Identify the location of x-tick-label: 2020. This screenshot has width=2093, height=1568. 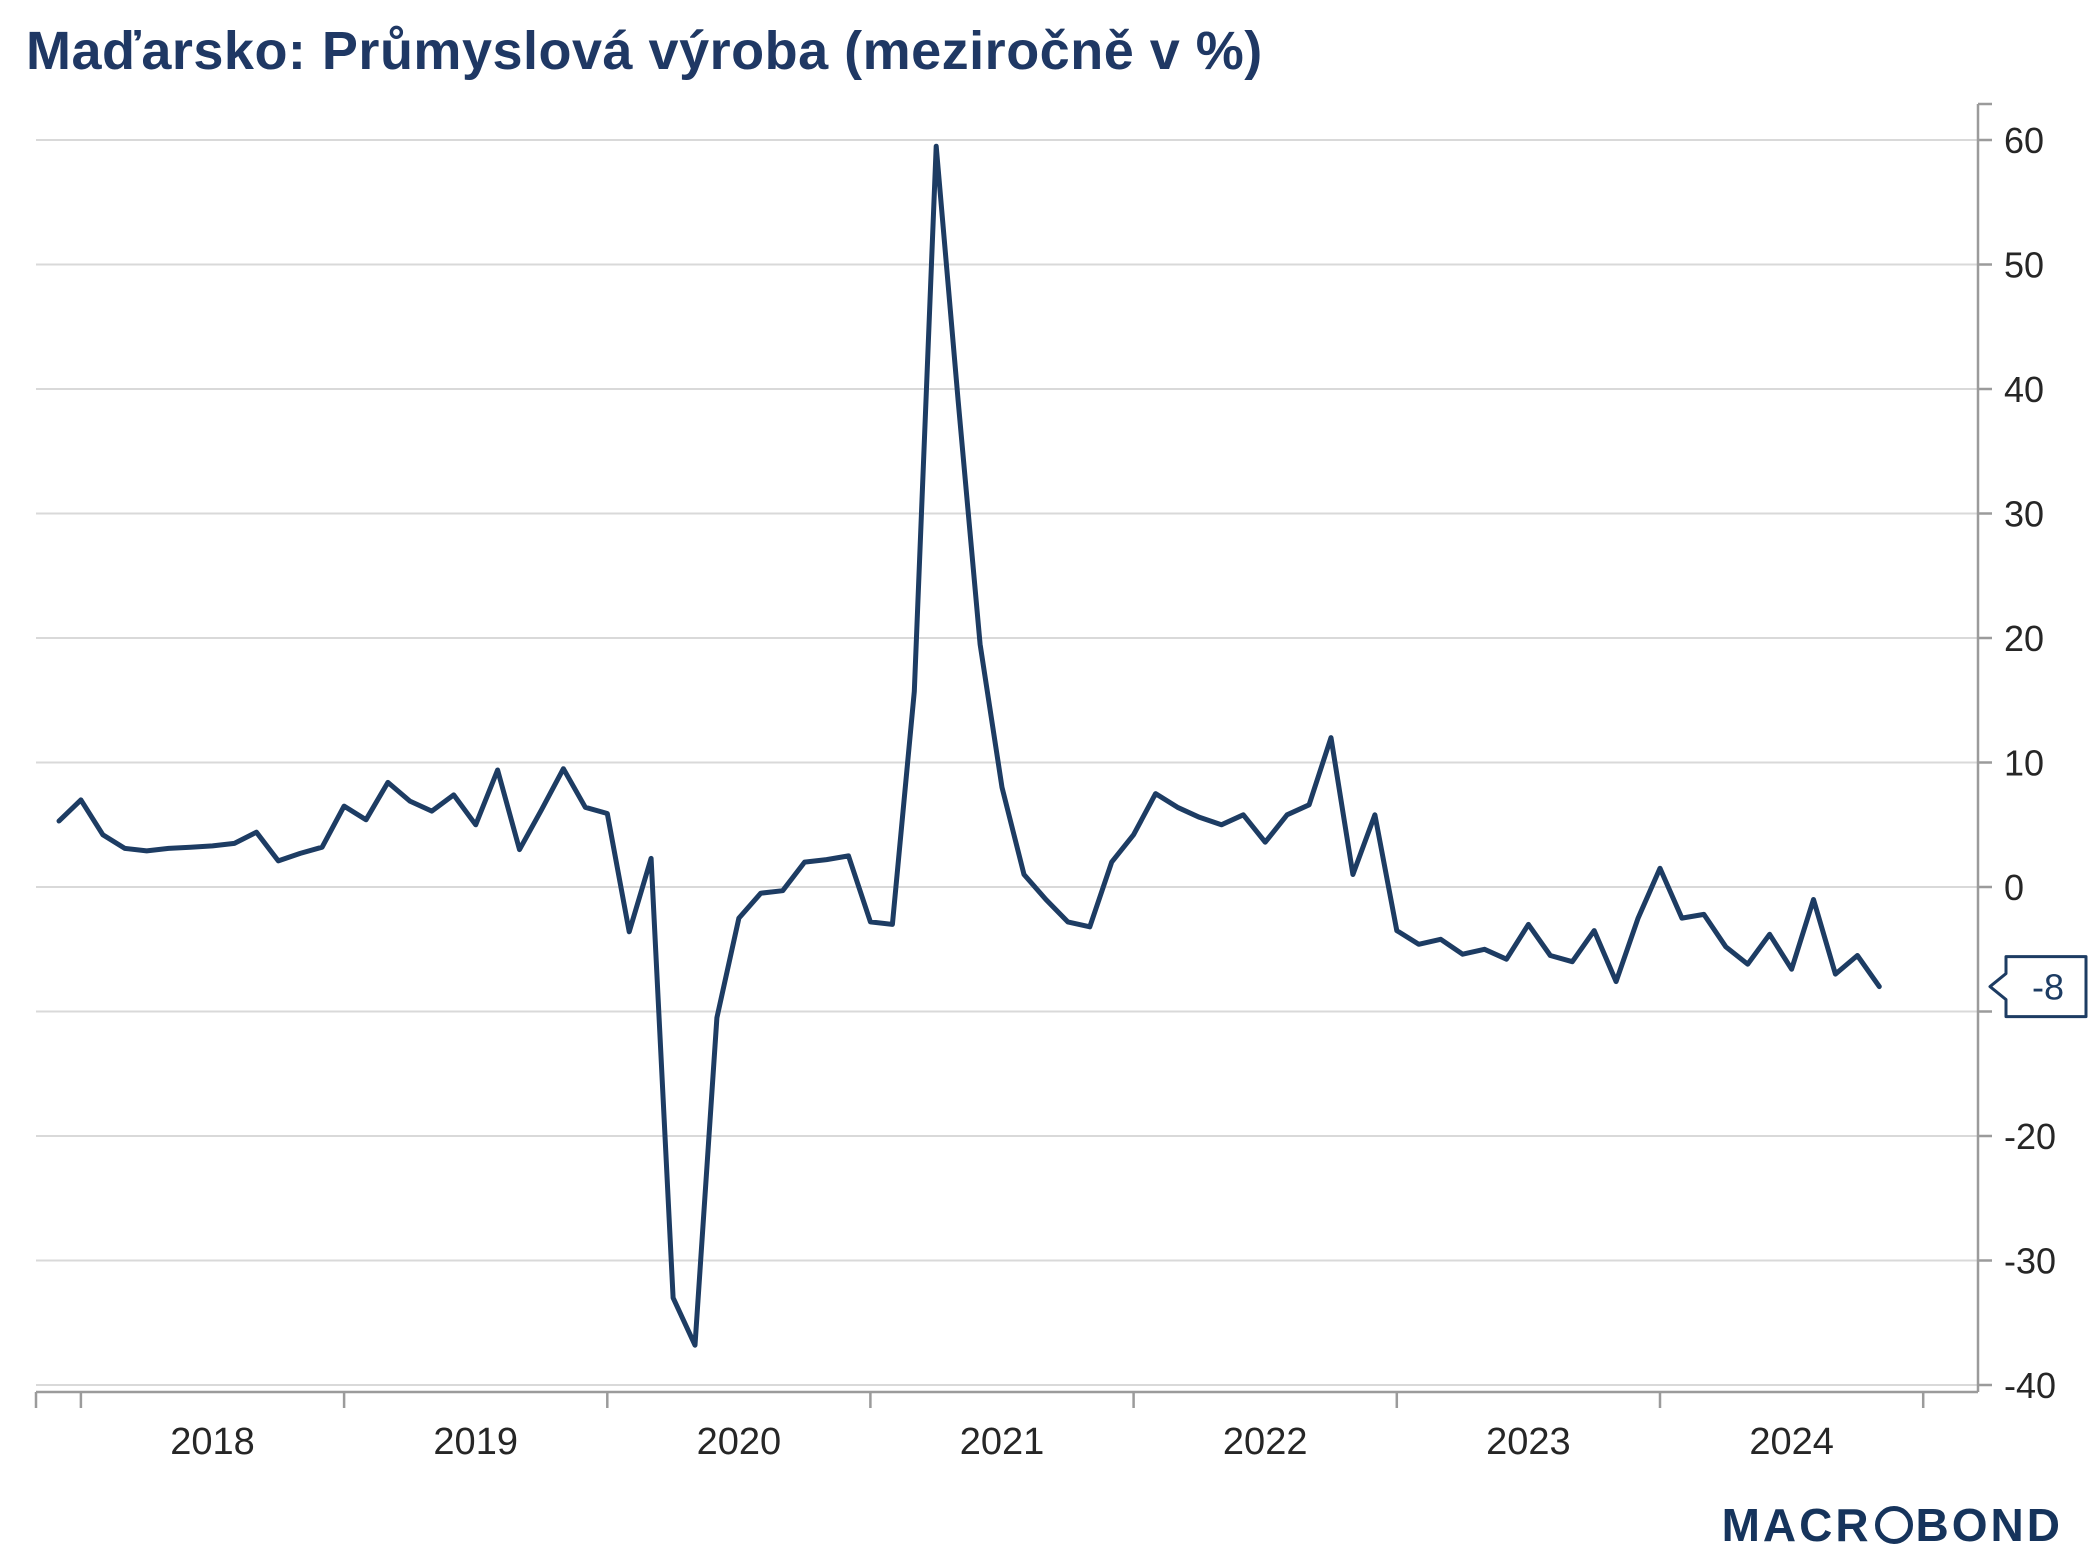
(739, 1442).